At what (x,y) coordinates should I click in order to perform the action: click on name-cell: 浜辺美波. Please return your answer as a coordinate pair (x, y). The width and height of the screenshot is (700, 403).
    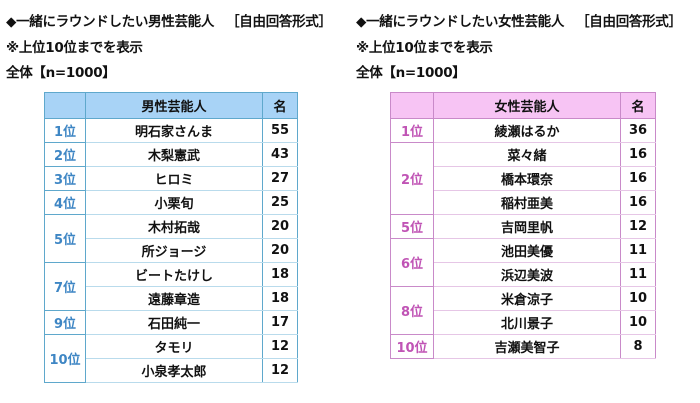
    Looking at the image, I should click on (527, 274).